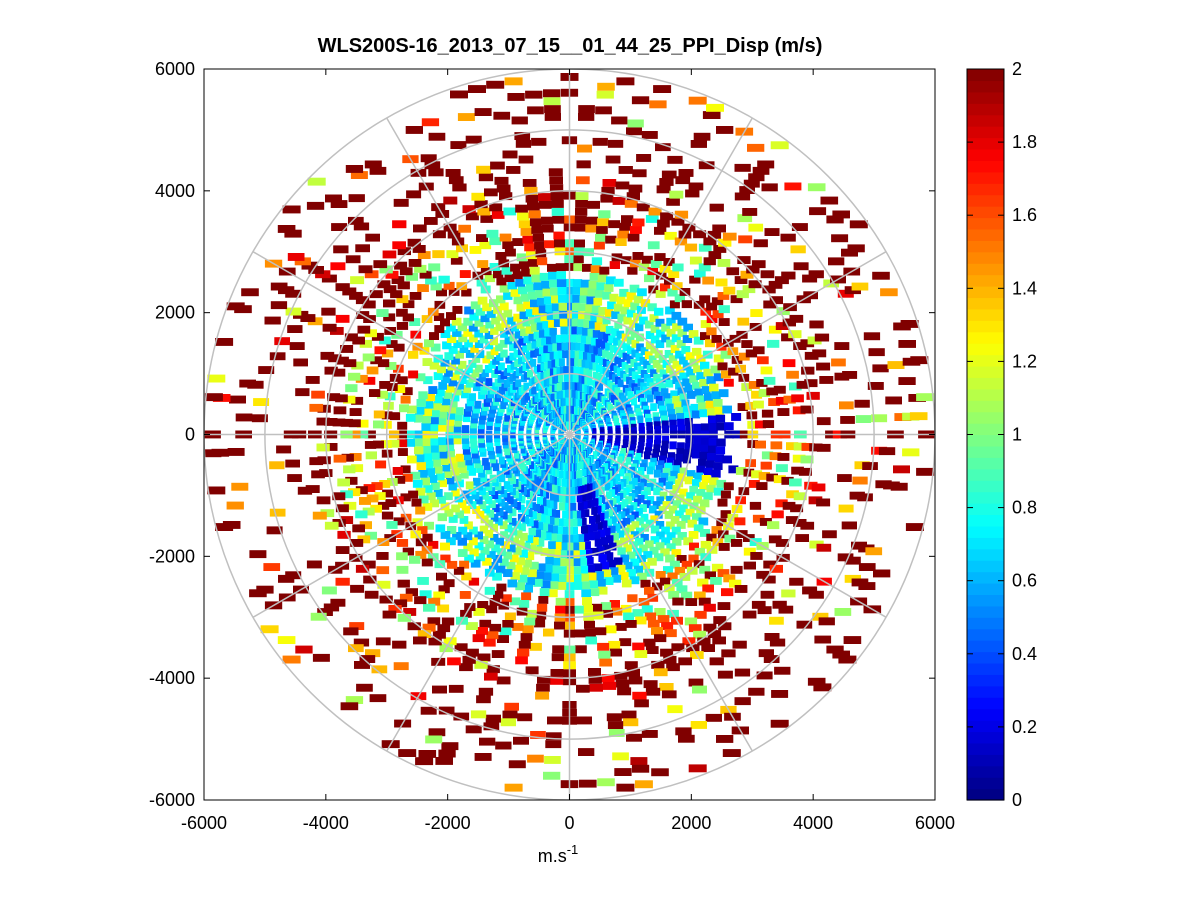  Describe the element at coordinates (558, 854) in the screenshot. I see `x-axis-label: m.s-1` at that location.